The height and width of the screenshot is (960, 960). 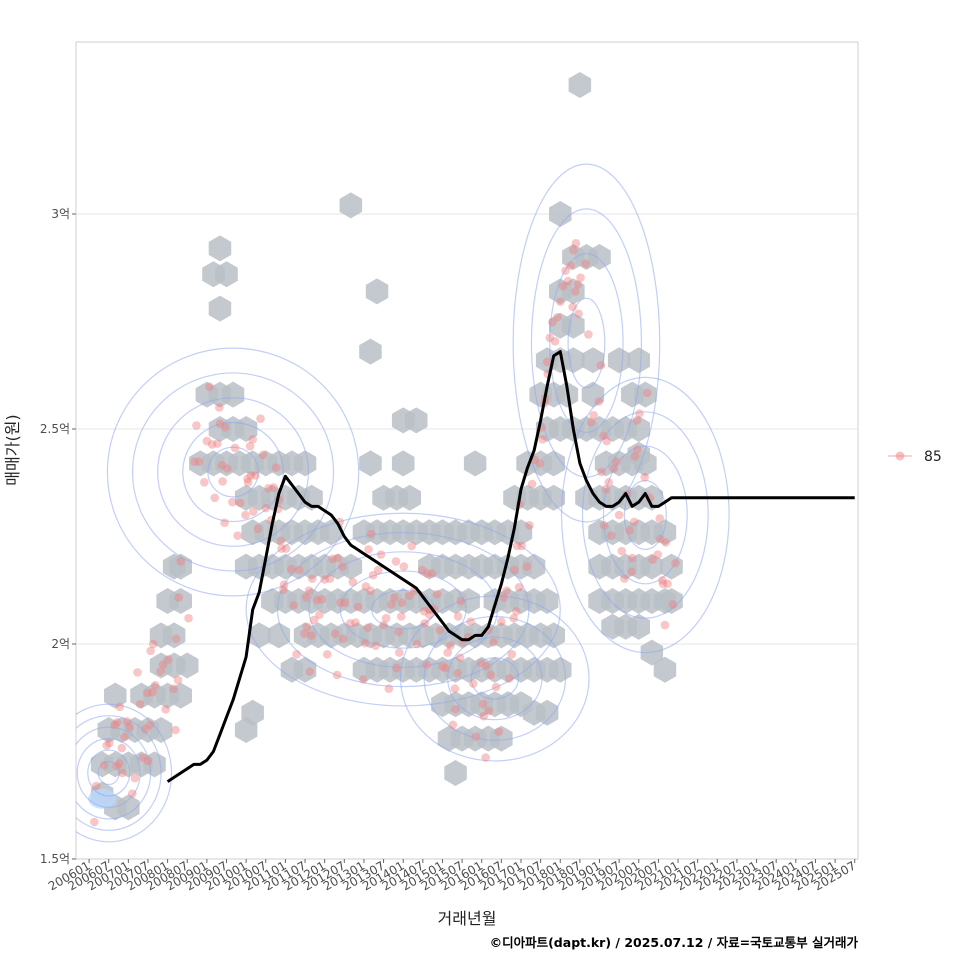 What do you see at coordinates (915, 457) in the screenshot?
I see `legend: 85` at bounding box center [915, 457].